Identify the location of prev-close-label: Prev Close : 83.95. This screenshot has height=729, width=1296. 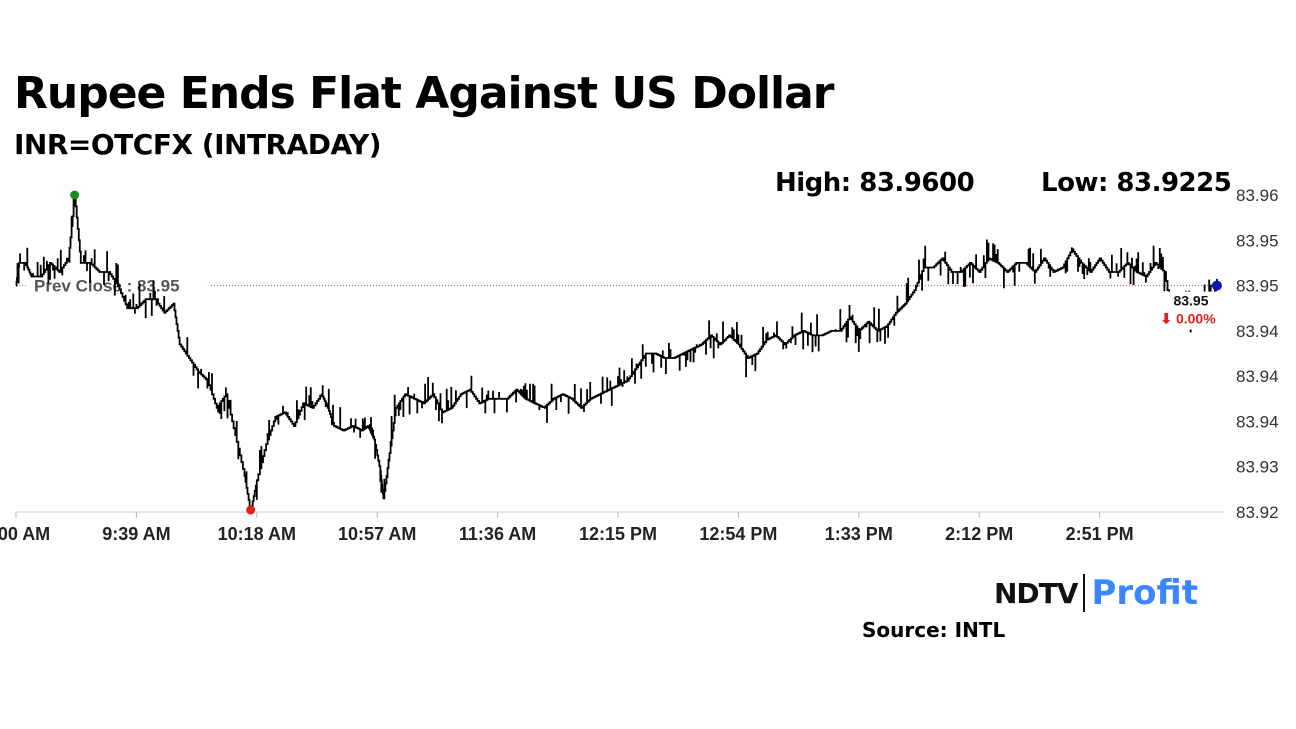
(107, 286).